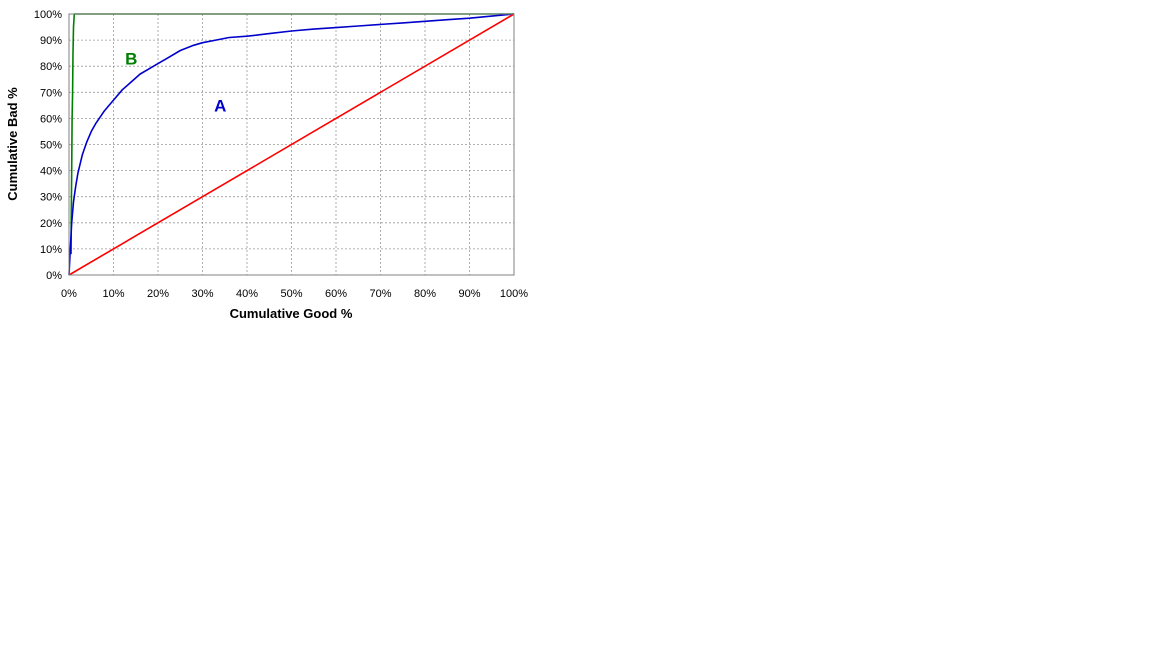  I want to click on y-tick-labels: 0% 10% 20% 30% 40% 50% 60% 70% 80% 90% 100%, so click(48, 145).